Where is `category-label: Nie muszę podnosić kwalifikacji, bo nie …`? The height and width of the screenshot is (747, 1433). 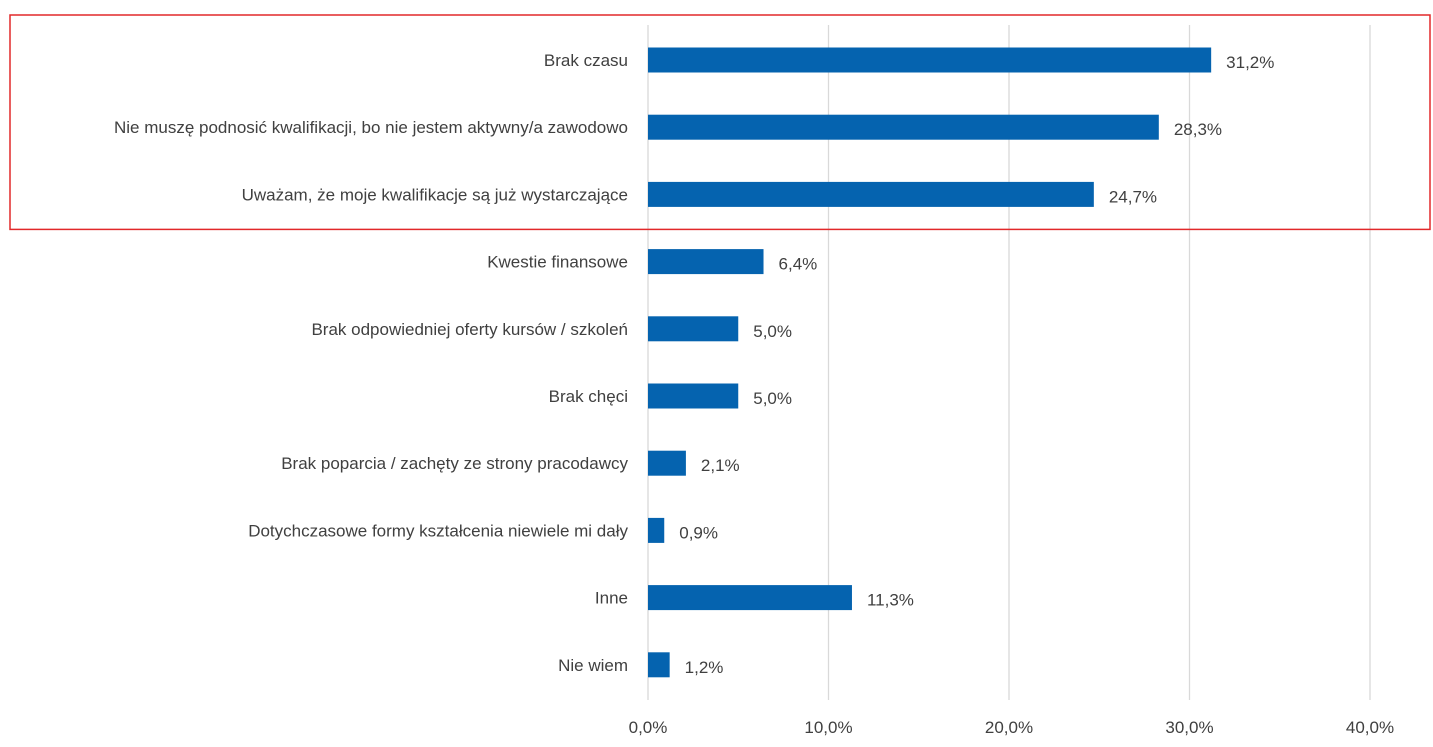
category-label: Nie muszę podnosić kwalifikacji, bo nie … is located at coordinates (371, 127).